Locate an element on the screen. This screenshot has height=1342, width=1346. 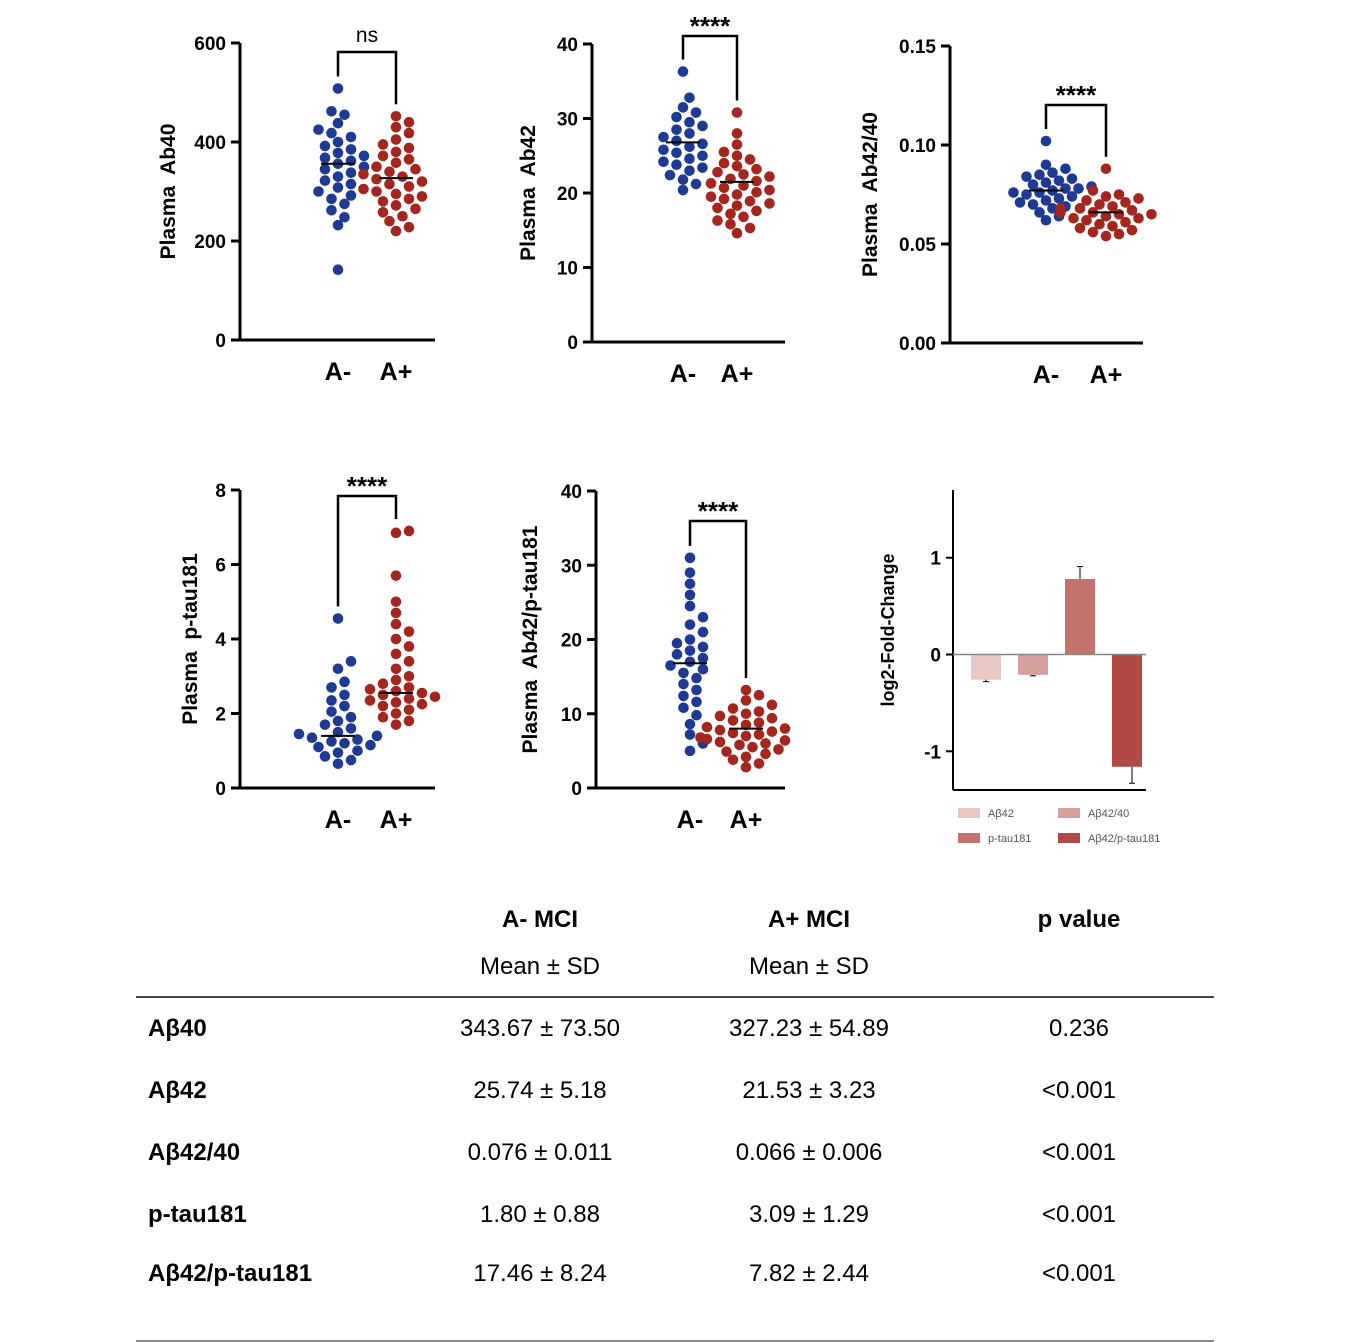
significance-bracket is located at coordinates (718, 598).